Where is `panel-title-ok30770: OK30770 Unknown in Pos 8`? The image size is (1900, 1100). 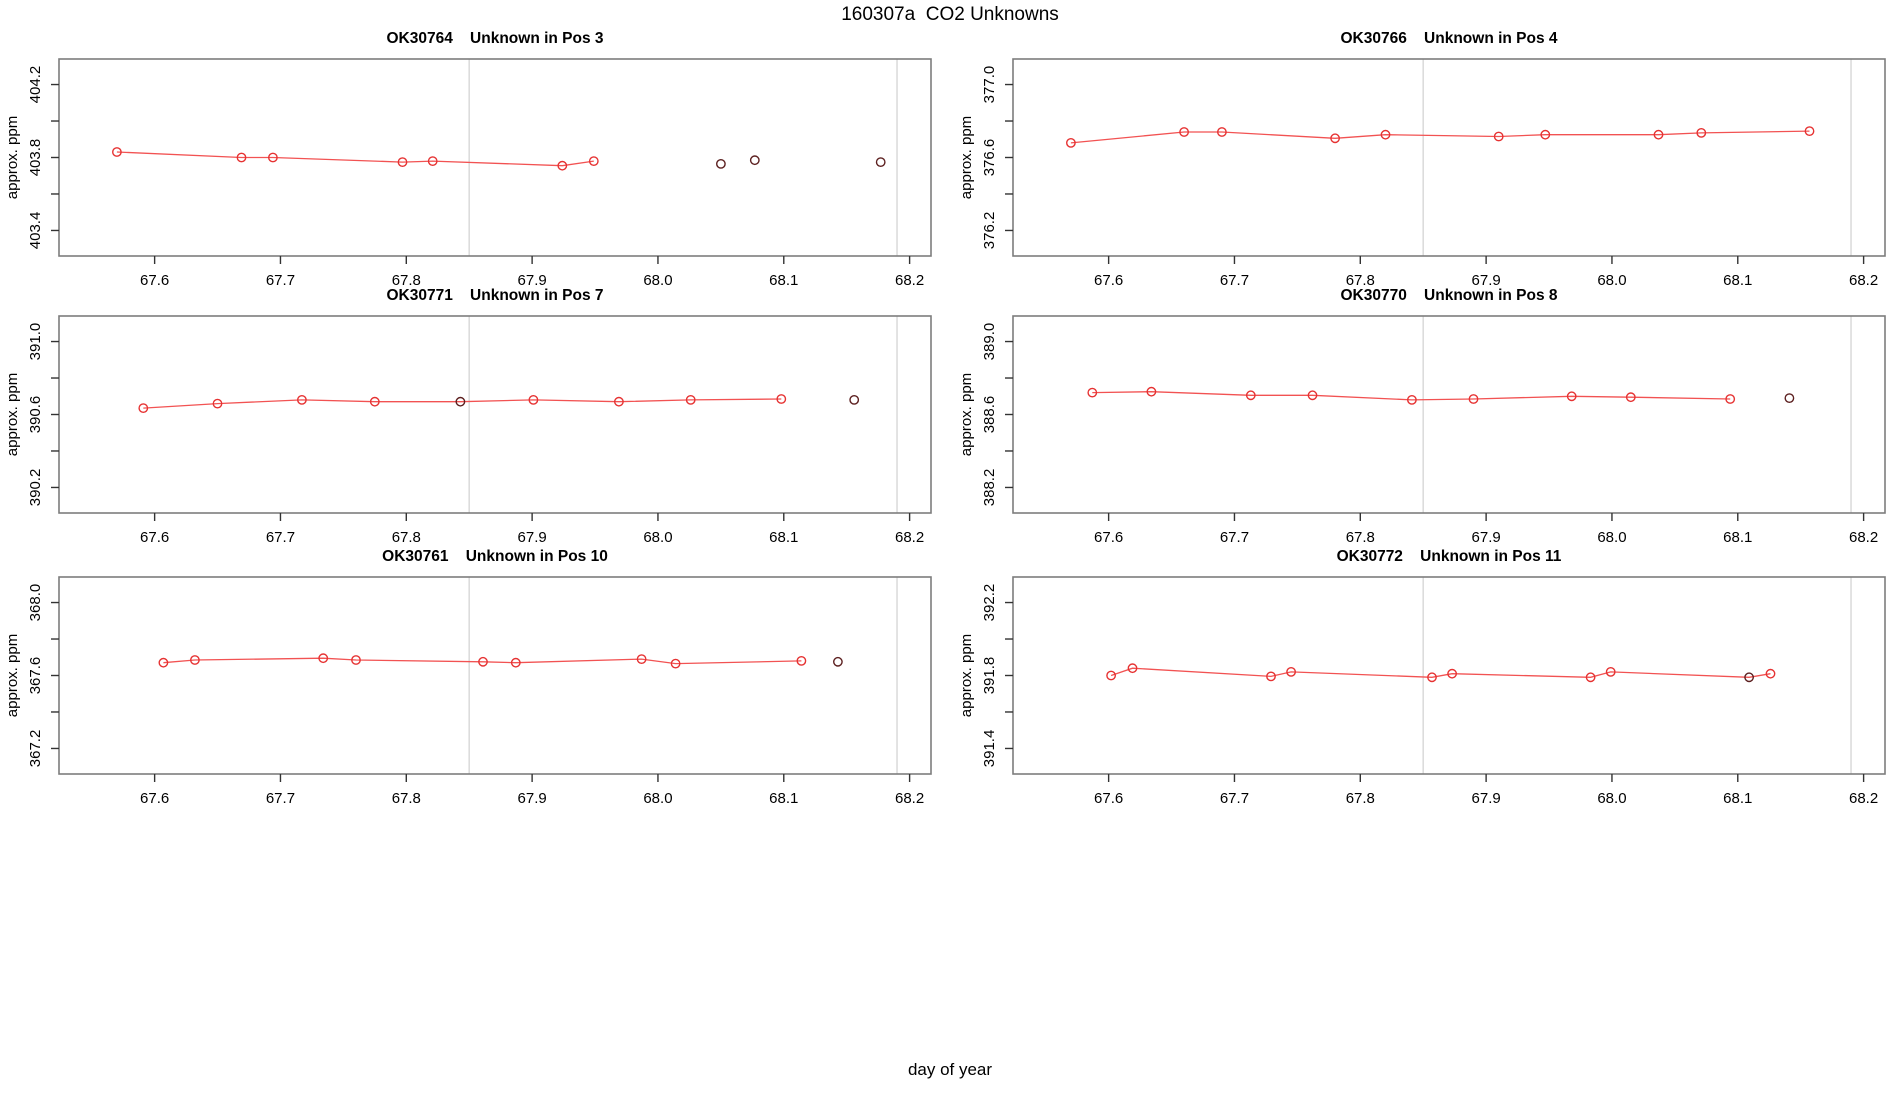 panel-title-ok30770: OK30770 Unknown in Pos 8 is located at coordinates (1449, 295).